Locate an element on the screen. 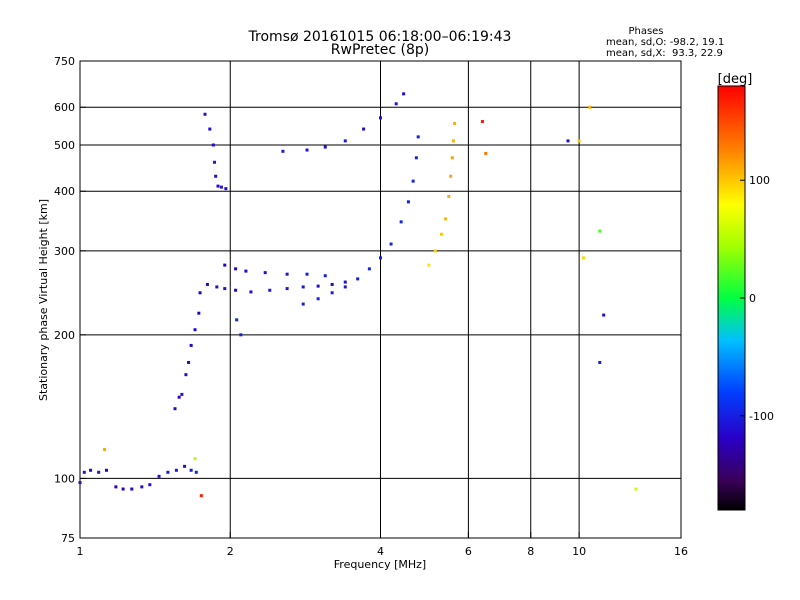 This screenshot has width=800, height=600. y-tick-label: 750 is located at coordinates (64, 61).